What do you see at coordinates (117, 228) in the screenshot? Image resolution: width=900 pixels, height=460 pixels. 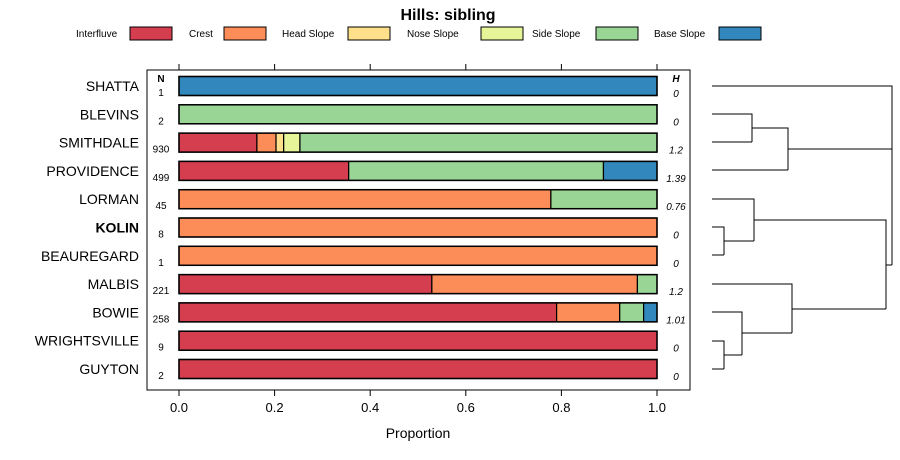 I see `row-label: KOLIN` at bounding box center [117, 228].